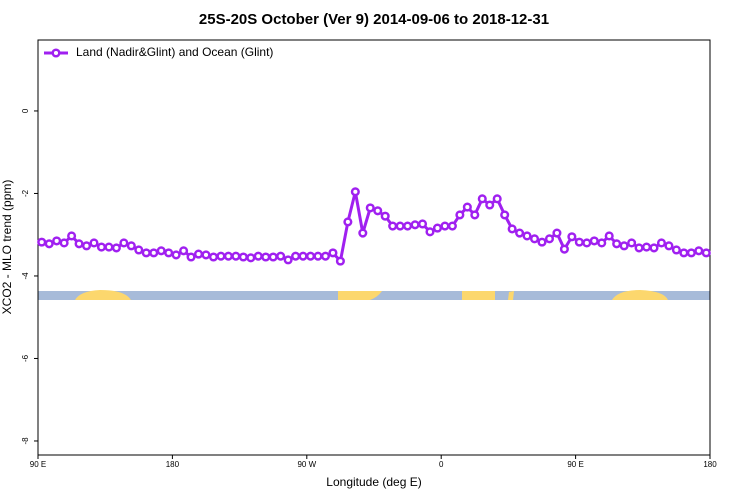  What do you see at coordinates (25, 193) in the screenshot?
I see `y-tick-label: -2` at bounding box center [25, 193].